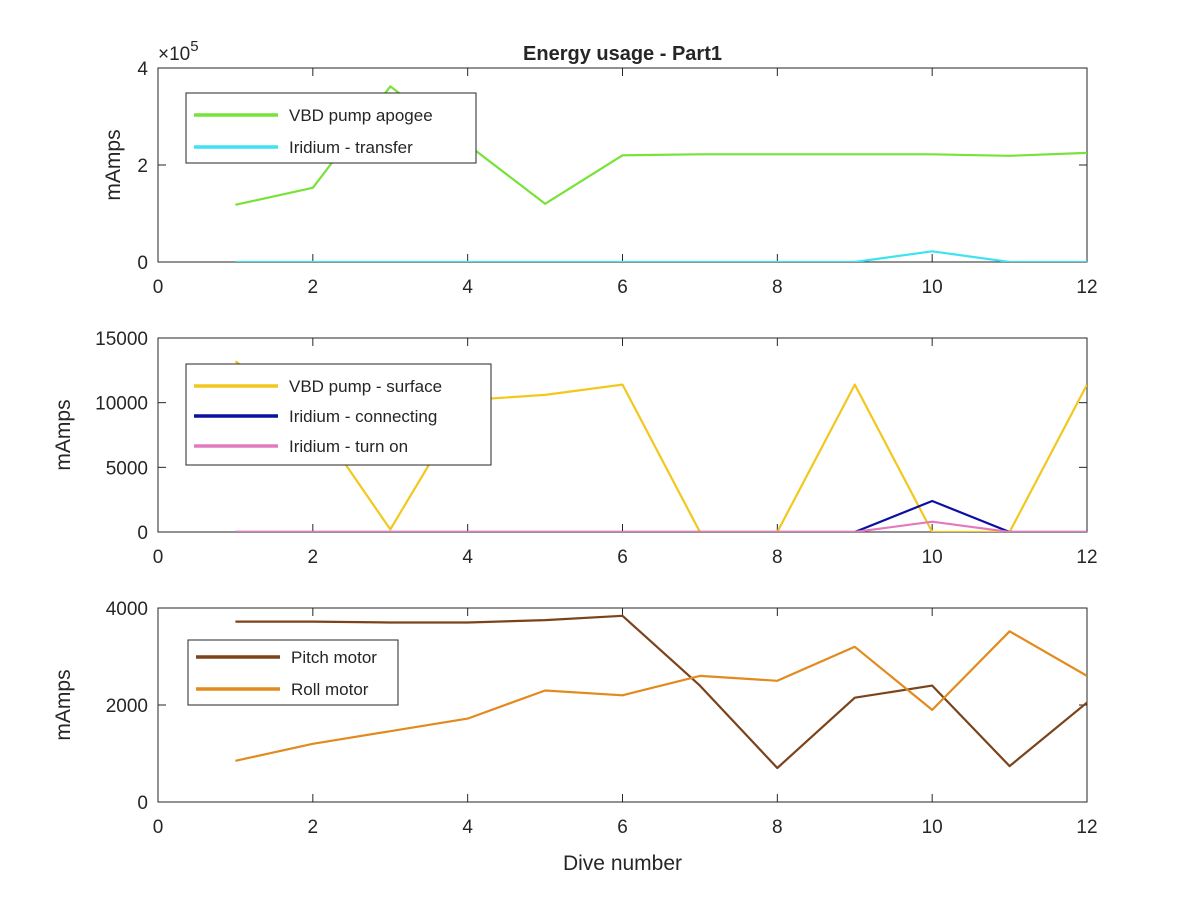 The height and width of the screenshot is (900, 1200). I want to click on legend-entry: Iridium - turn on, so click(348, 446).